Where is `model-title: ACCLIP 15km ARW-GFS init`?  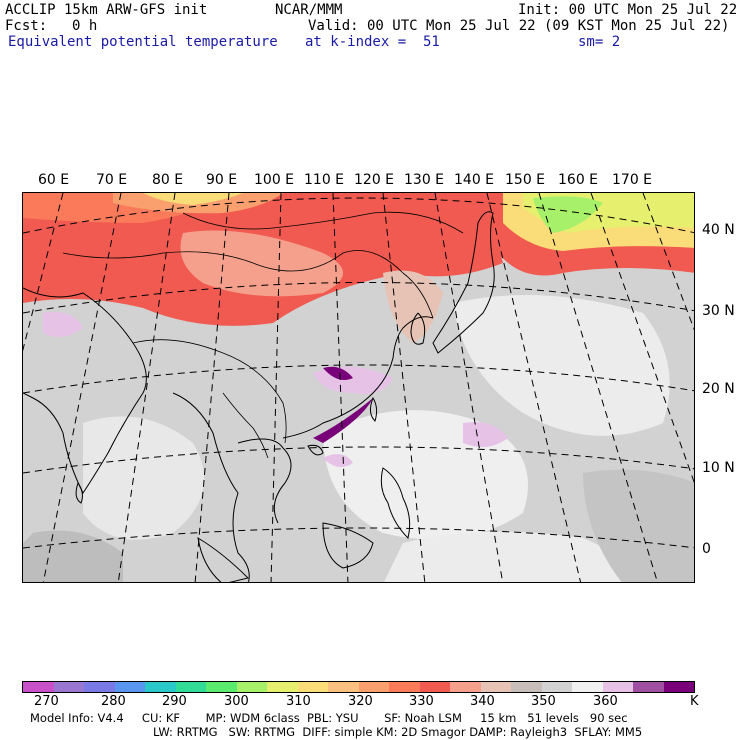 model-title: ACCLIP 15km ARW-GFS init is located at coordinates (106, 10).